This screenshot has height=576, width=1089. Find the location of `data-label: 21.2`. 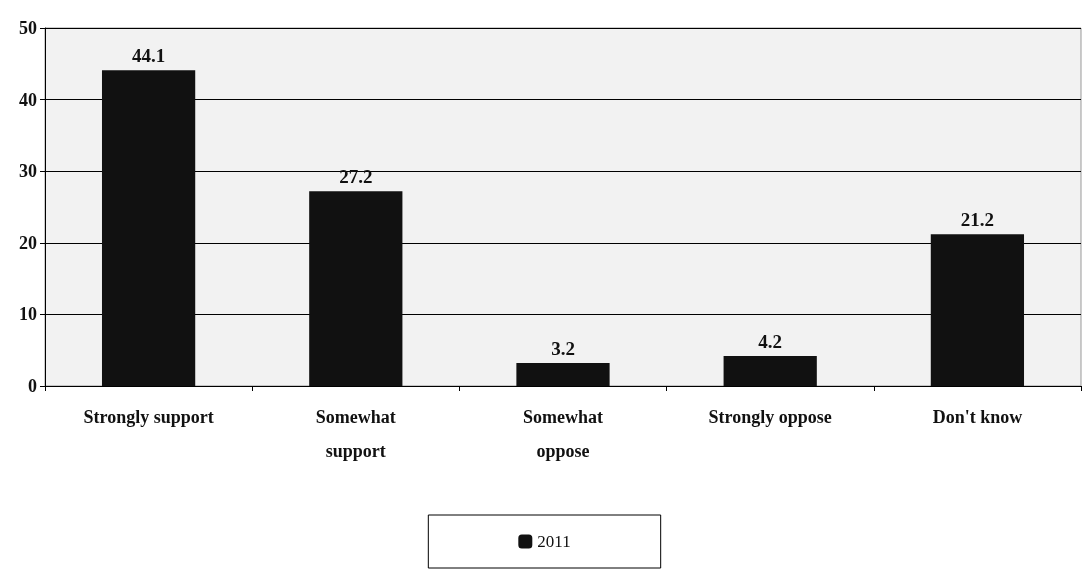

data-label: 21.2 is located at coordinates (977, 220).